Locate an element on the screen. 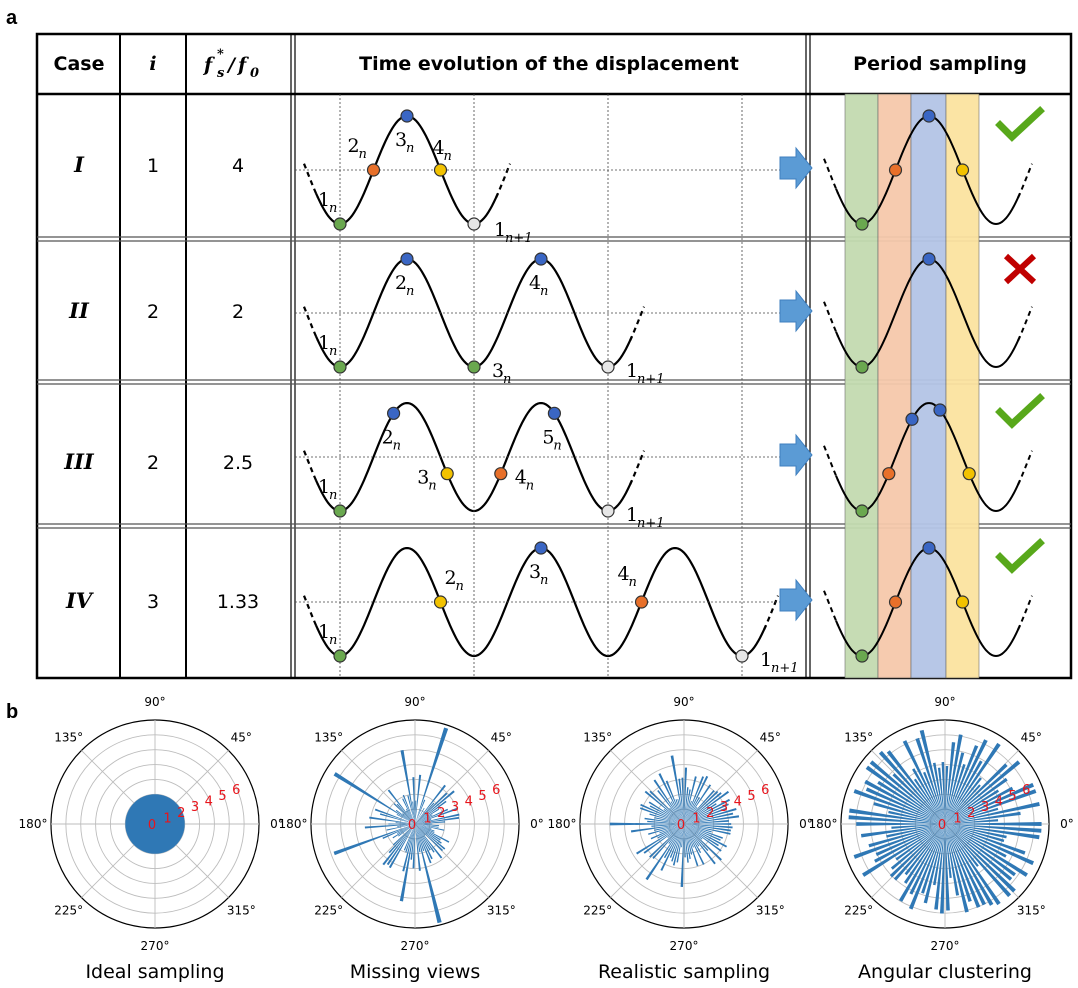 Image resolution: width=1078 pixels, height=988 pixels. radial-tick-label: 1 is located at coordinates (696, 819).